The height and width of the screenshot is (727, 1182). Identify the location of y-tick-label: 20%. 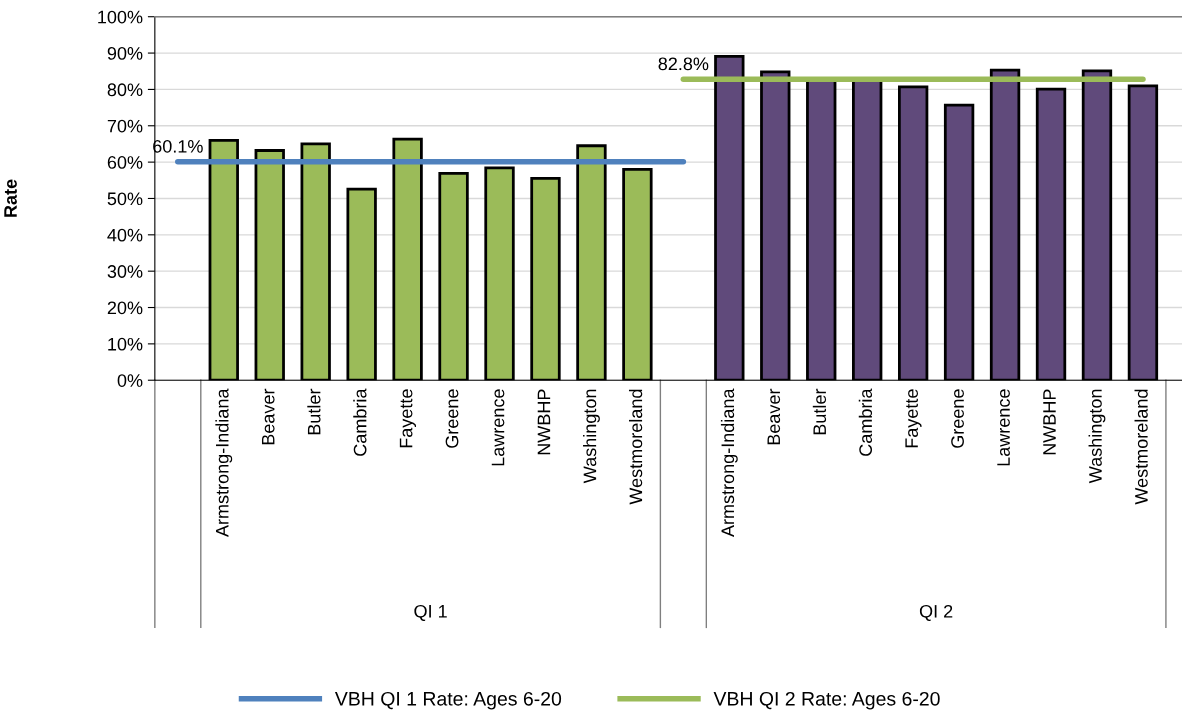
(125, 308).